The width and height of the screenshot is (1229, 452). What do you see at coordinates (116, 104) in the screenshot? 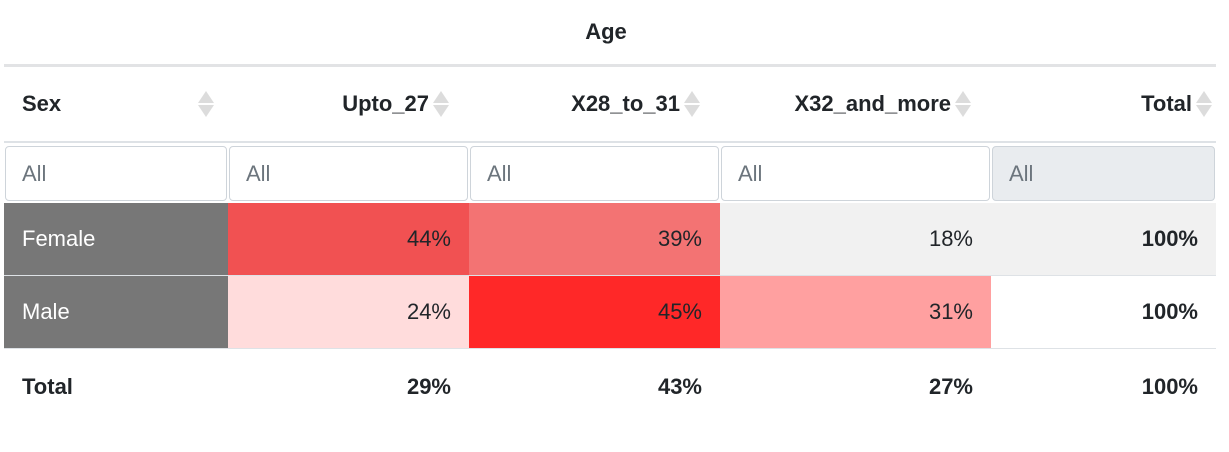
I see `column-header-sex: Sex` at bounding box center [116, 104].